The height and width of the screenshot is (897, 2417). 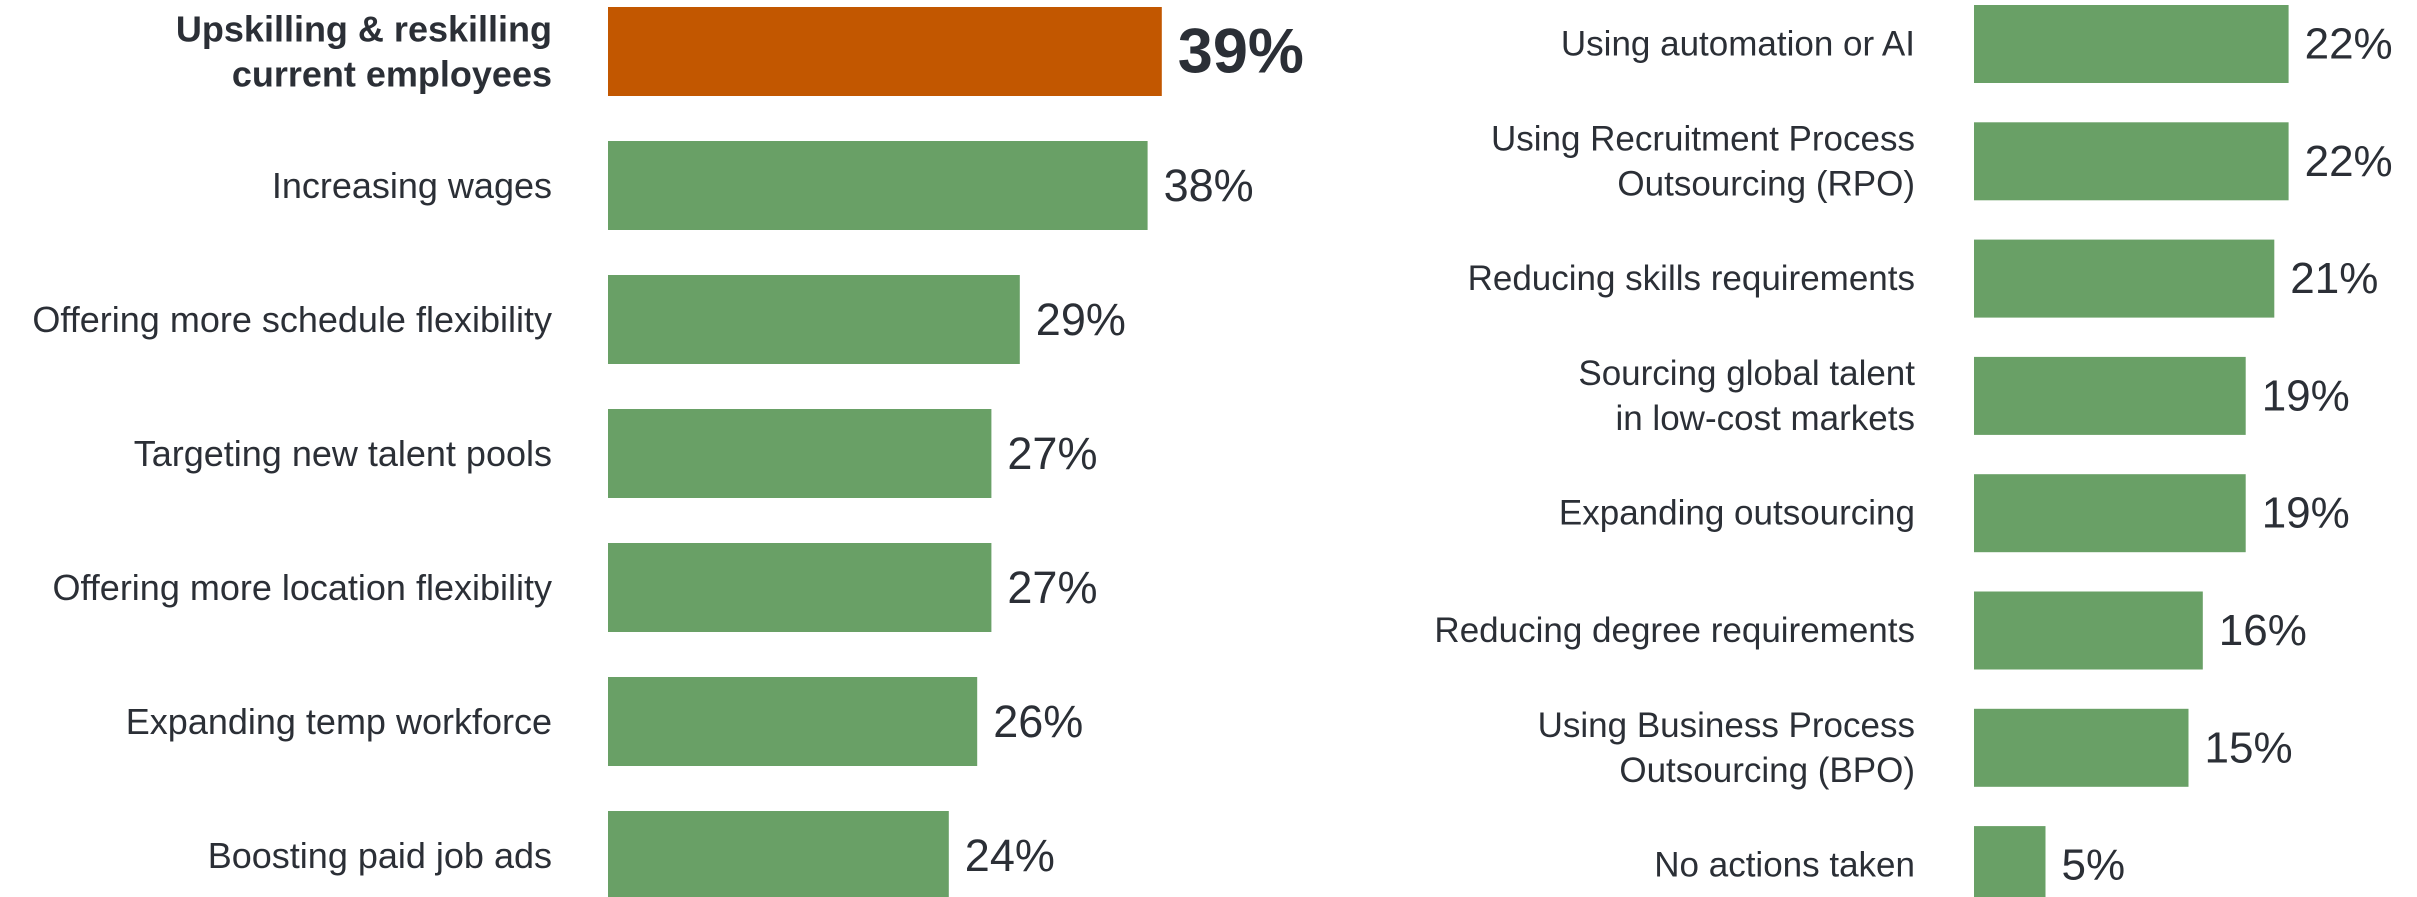 I want to click on value-label: 39%, so click(x=1241, y=52).